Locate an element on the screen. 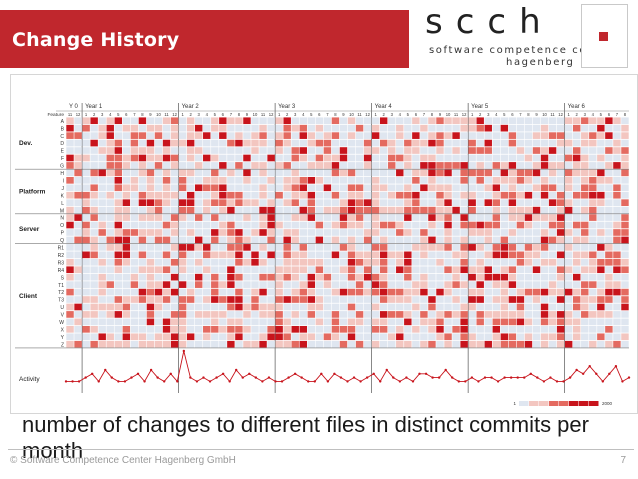 The width and height of the screenshot is (638, 479). row-label: W is located at coordinates (61, 323).